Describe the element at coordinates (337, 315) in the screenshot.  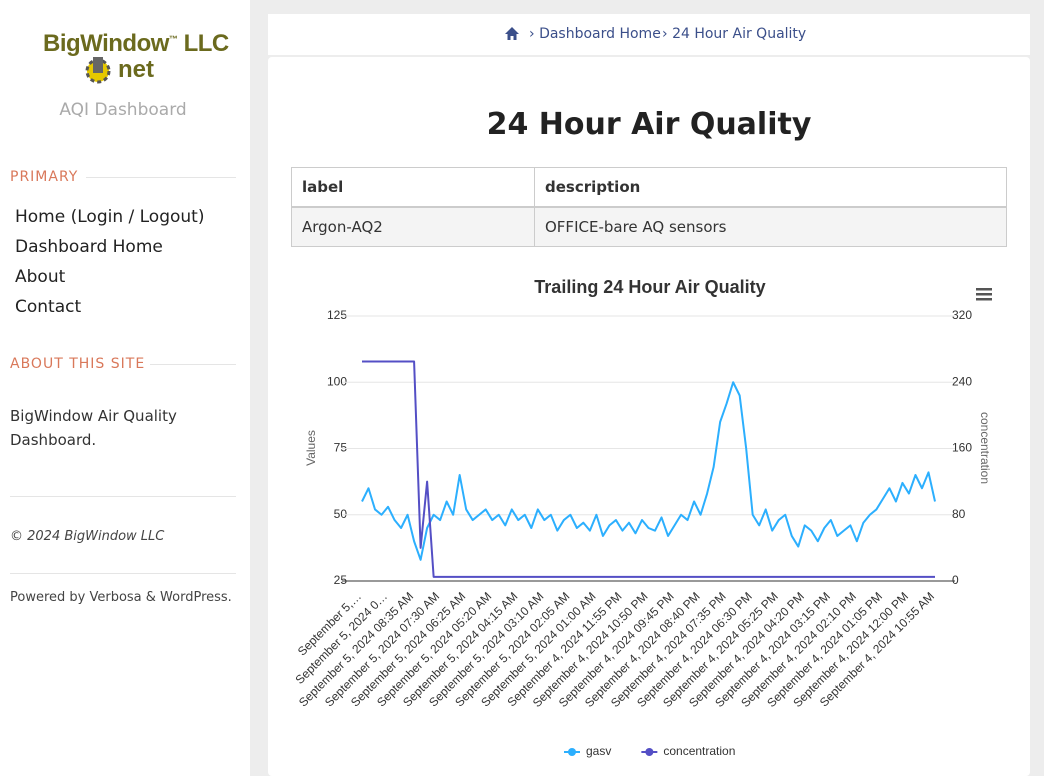
I see `y-tick-label: 125` at that location.